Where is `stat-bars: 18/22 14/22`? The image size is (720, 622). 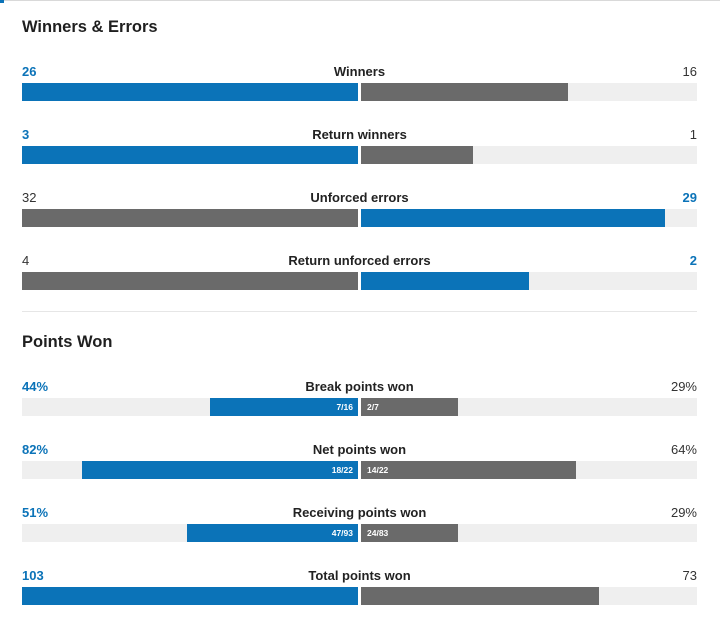
stat-bars: 18/22 14/22 is located at coordinates (359, 470).